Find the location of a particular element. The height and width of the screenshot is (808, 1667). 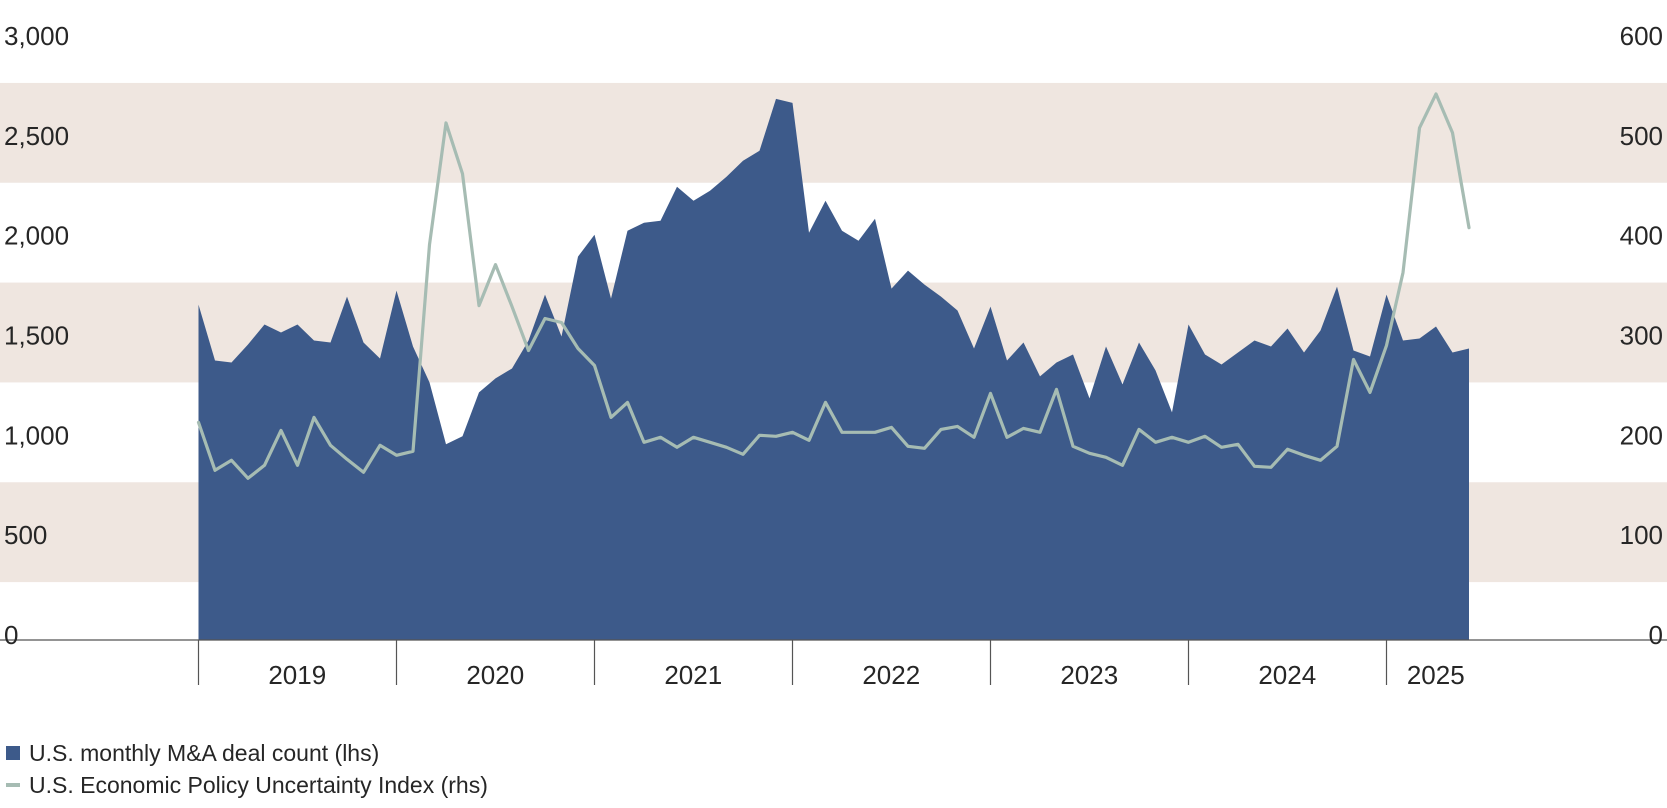

right-tick-label: 400 is located at coordinates (1641, 236).